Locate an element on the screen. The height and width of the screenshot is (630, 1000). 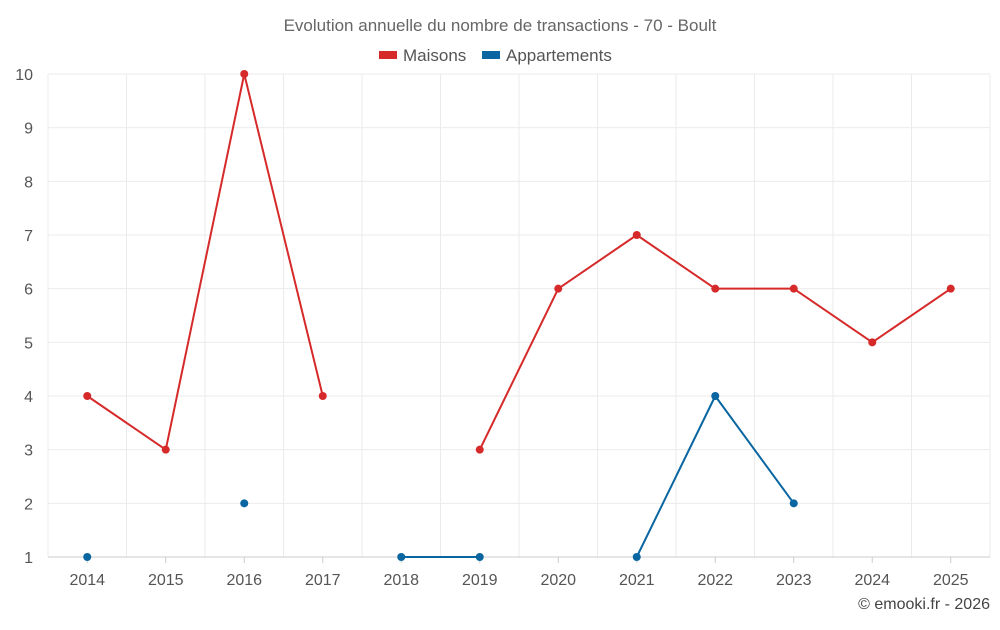
legend: Maisons Appartements is located at coordinates (495, 55).